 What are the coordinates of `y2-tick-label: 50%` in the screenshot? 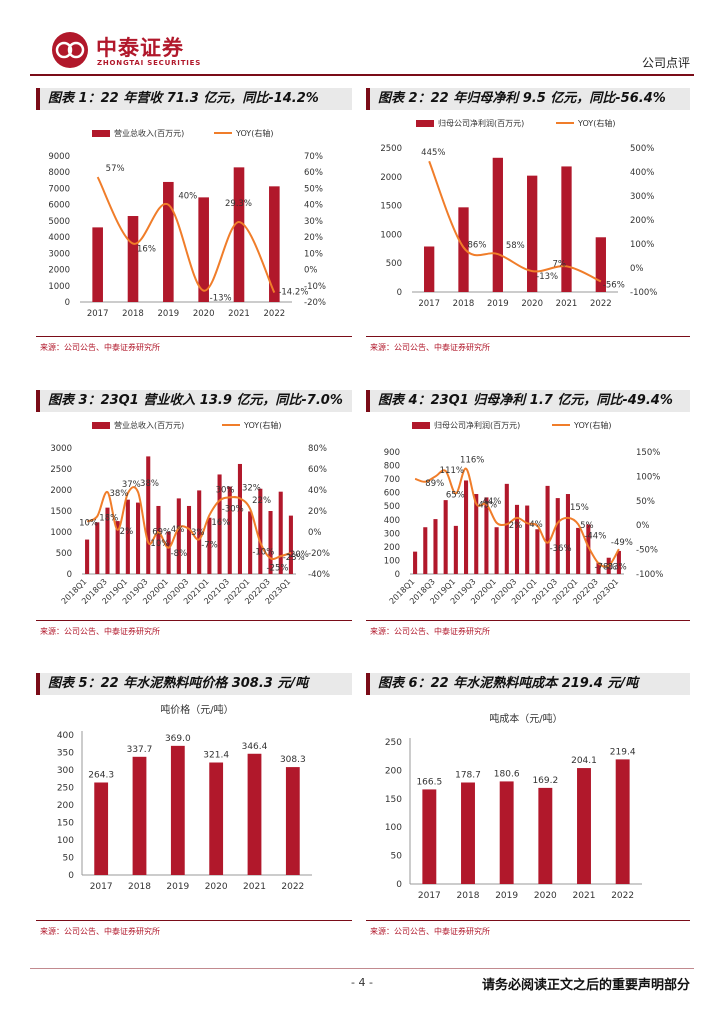 It's located at (313, 189).